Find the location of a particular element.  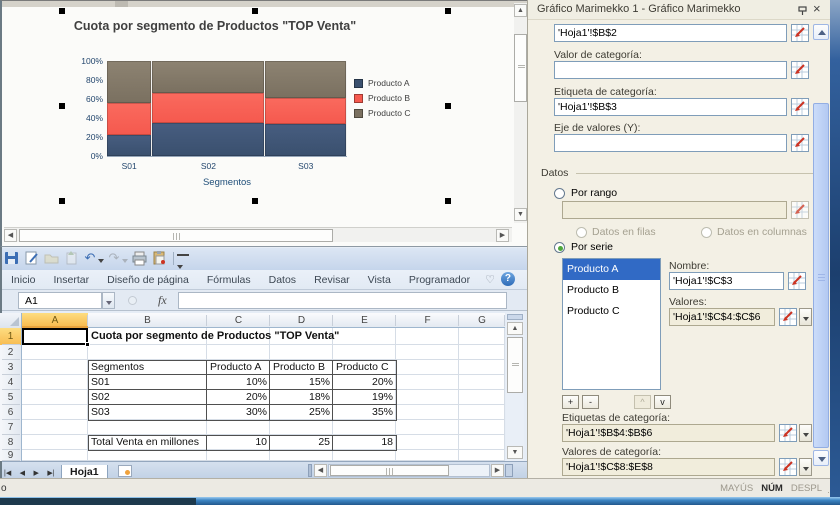

cell-B3: Segmentos is located at coordinates (118, 367).